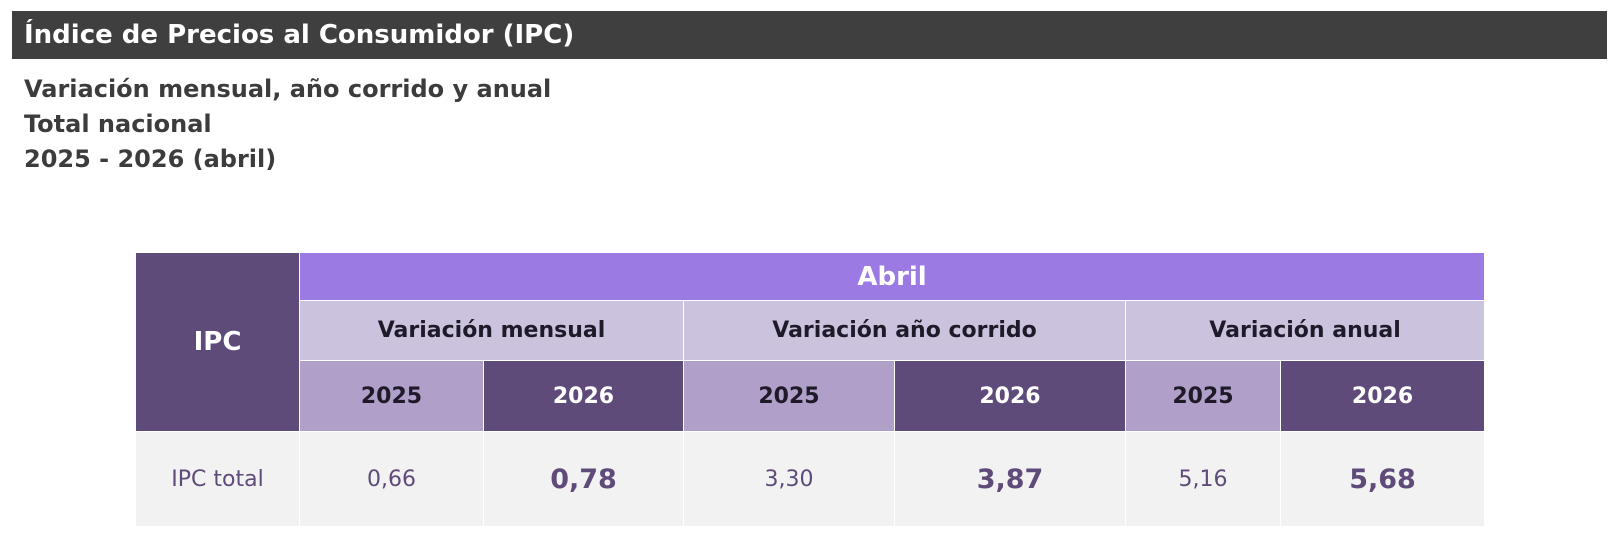  I want to click on year-header-monthly-2026: 2026, so click(583, 396).